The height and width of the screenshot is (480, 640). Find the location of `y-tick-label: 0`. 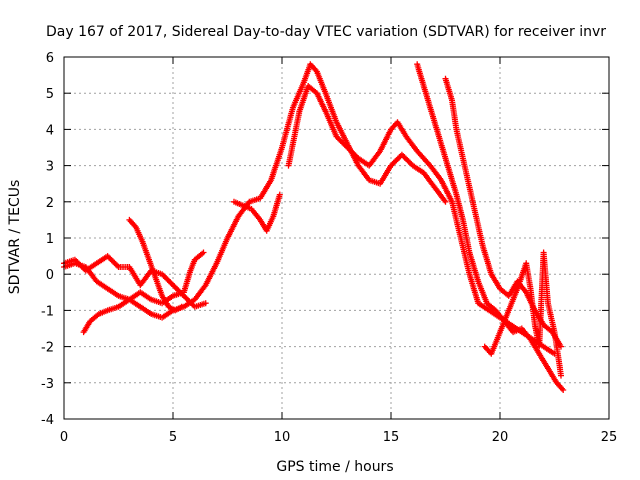

y-tick-label: 0 is located at coordinates (50, 275).